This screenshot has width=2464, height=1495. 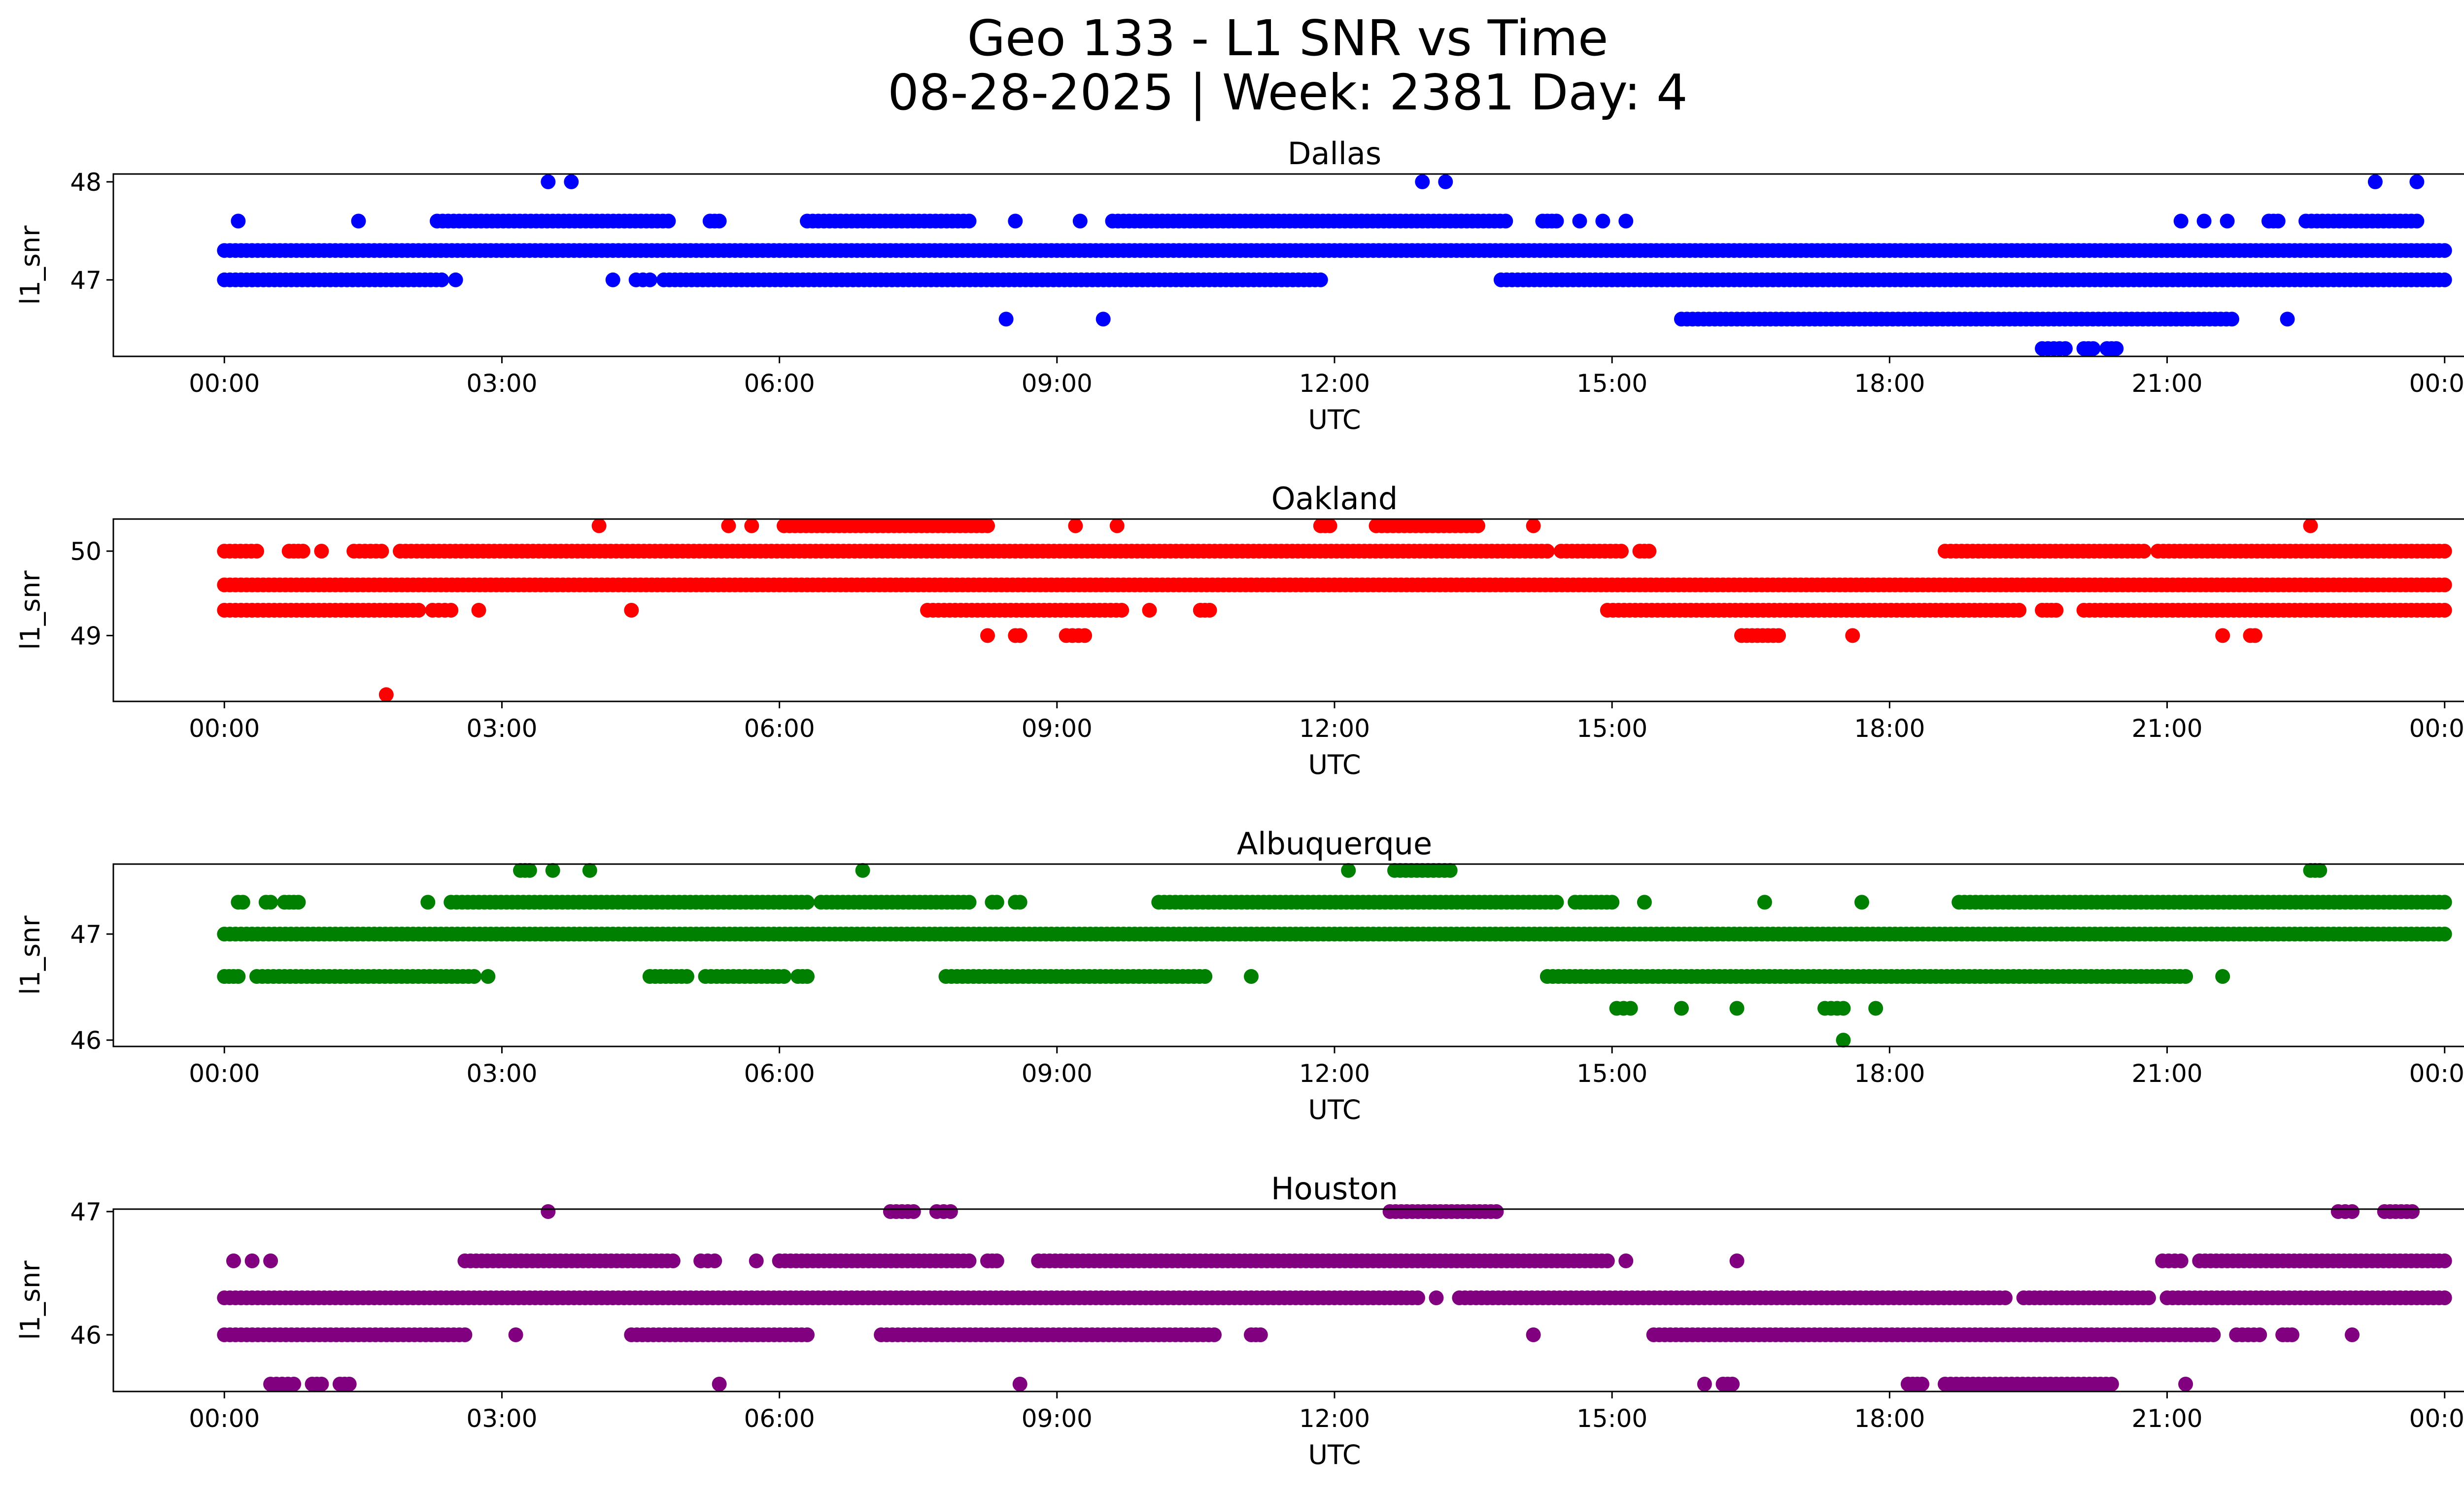 I want to click on y-tick-label: 46, so click(x=86, y=1040).